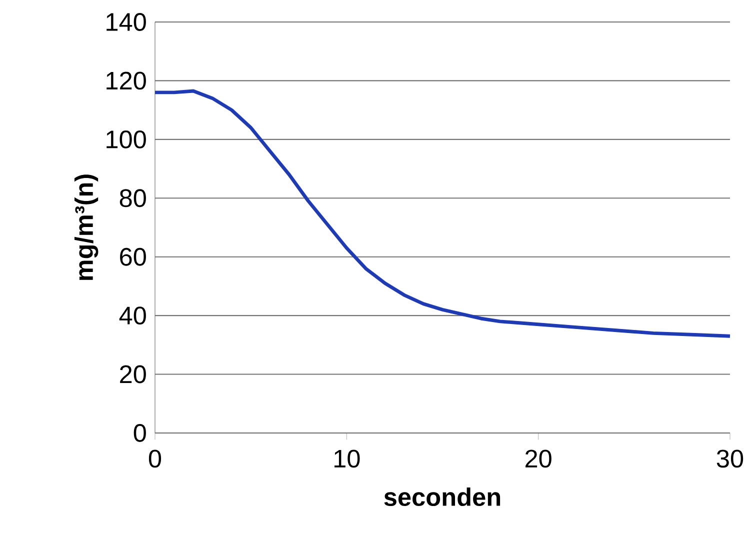 This screenshot has width=751, height=554. Describe the element at coordinates (133, 257) in the screenshot. I see `y-tick-label: 60` at that location.